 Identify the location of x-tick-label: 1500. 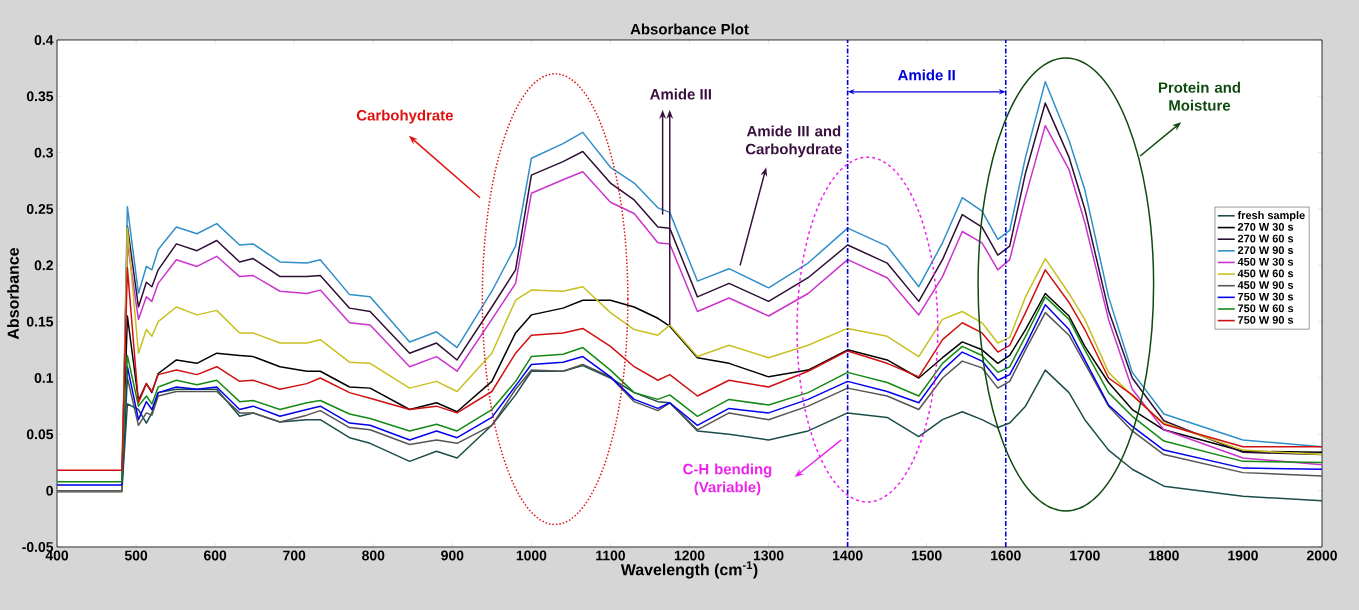
(927, 555).